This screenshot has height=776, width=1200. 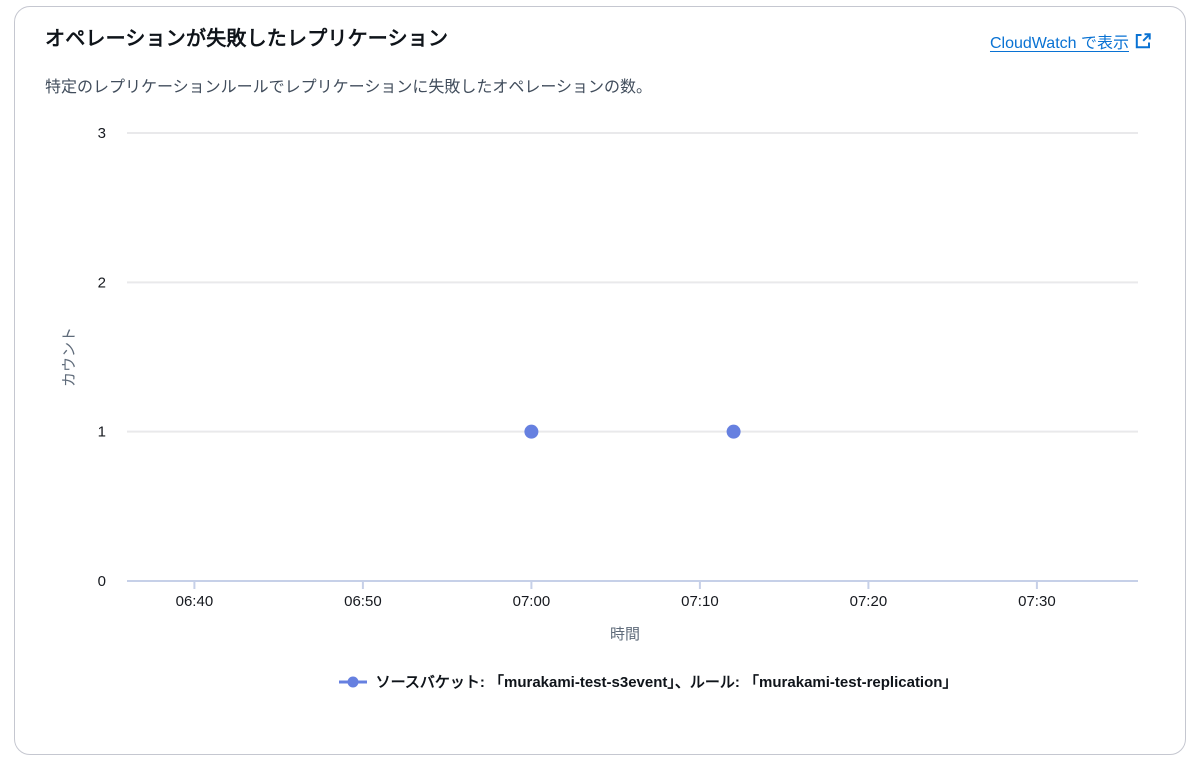 What do you see at coordinates (349, 87) in the screenshot?
I see `chart-description: 特定のレプリケーションルールでレプリケーションに失敗したオペレーションの数。` at bounding box center [349, 87].